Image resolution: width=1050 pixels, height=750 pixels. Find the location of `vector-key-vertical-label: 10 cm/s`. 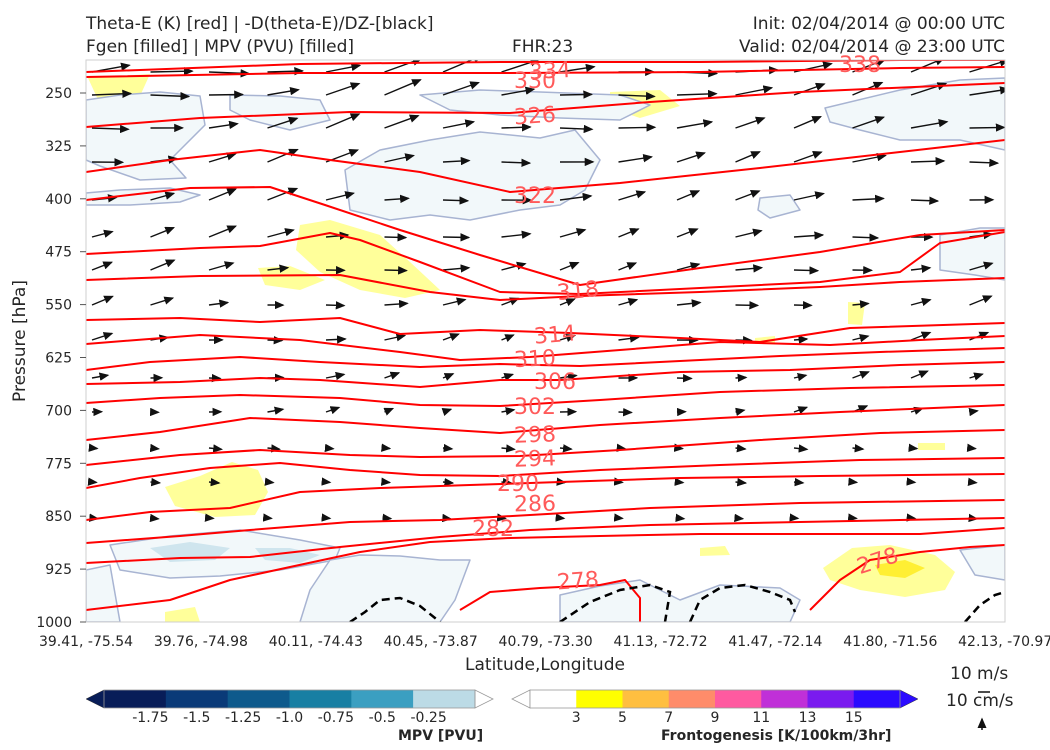

vector-key-vertical-label: 10 cm/s is located at coordinates (980, 701).